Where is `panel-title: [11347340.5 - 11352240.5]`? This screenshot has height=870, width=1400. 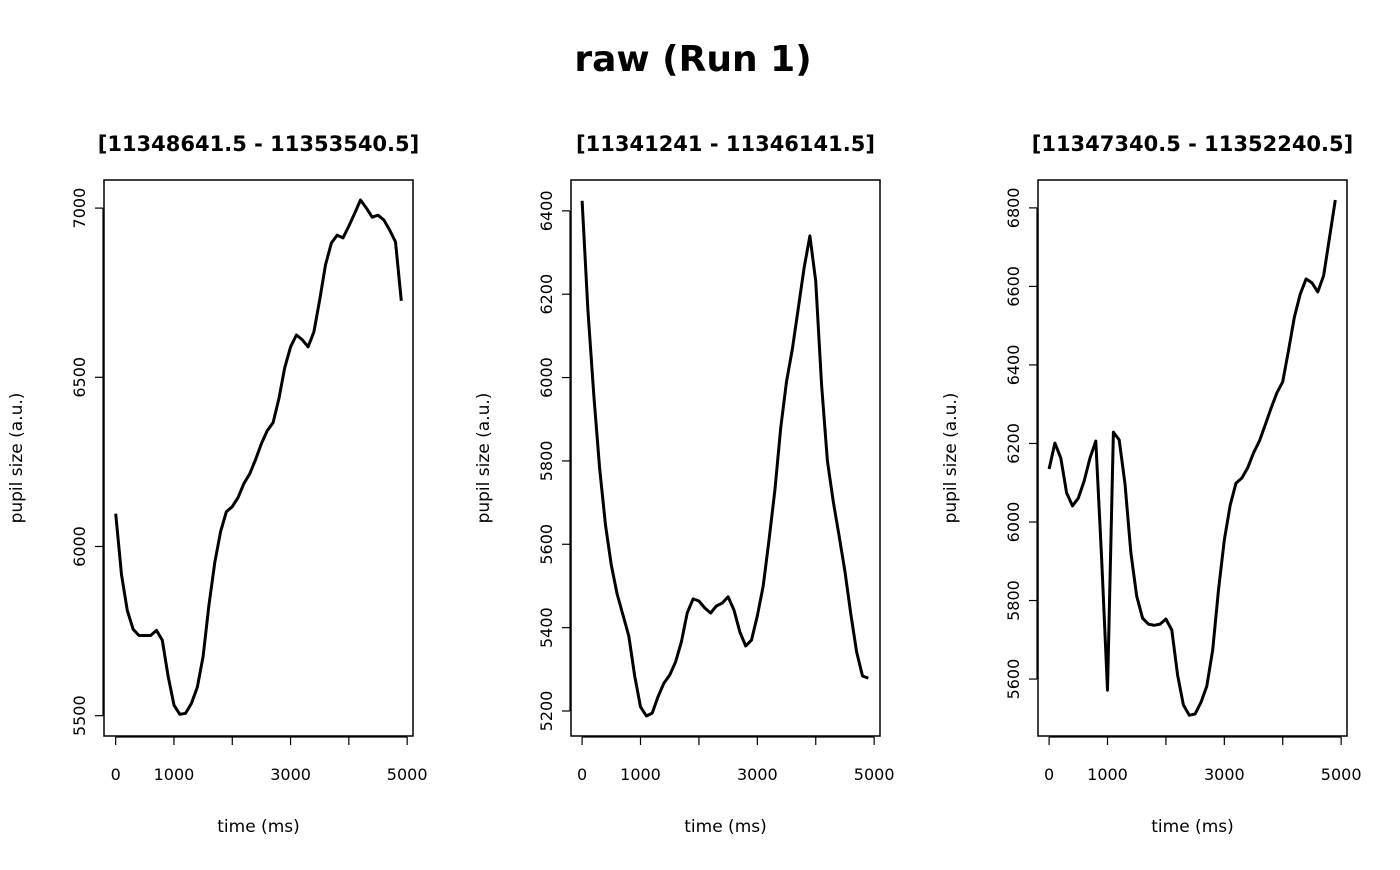 panel-title: [11347340.5 - 11352240.5] is located at coordinates (1193, 144).